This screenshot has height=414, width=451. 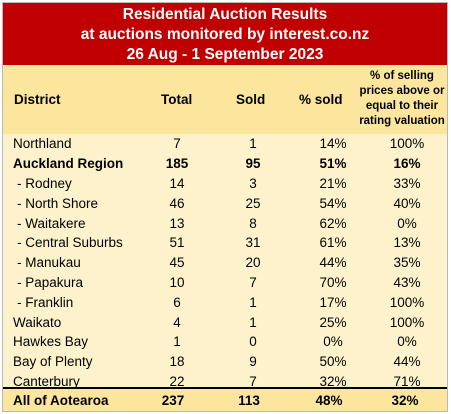 I want to click on pct-sold-cell: 21%, so click(x=333, y=183).